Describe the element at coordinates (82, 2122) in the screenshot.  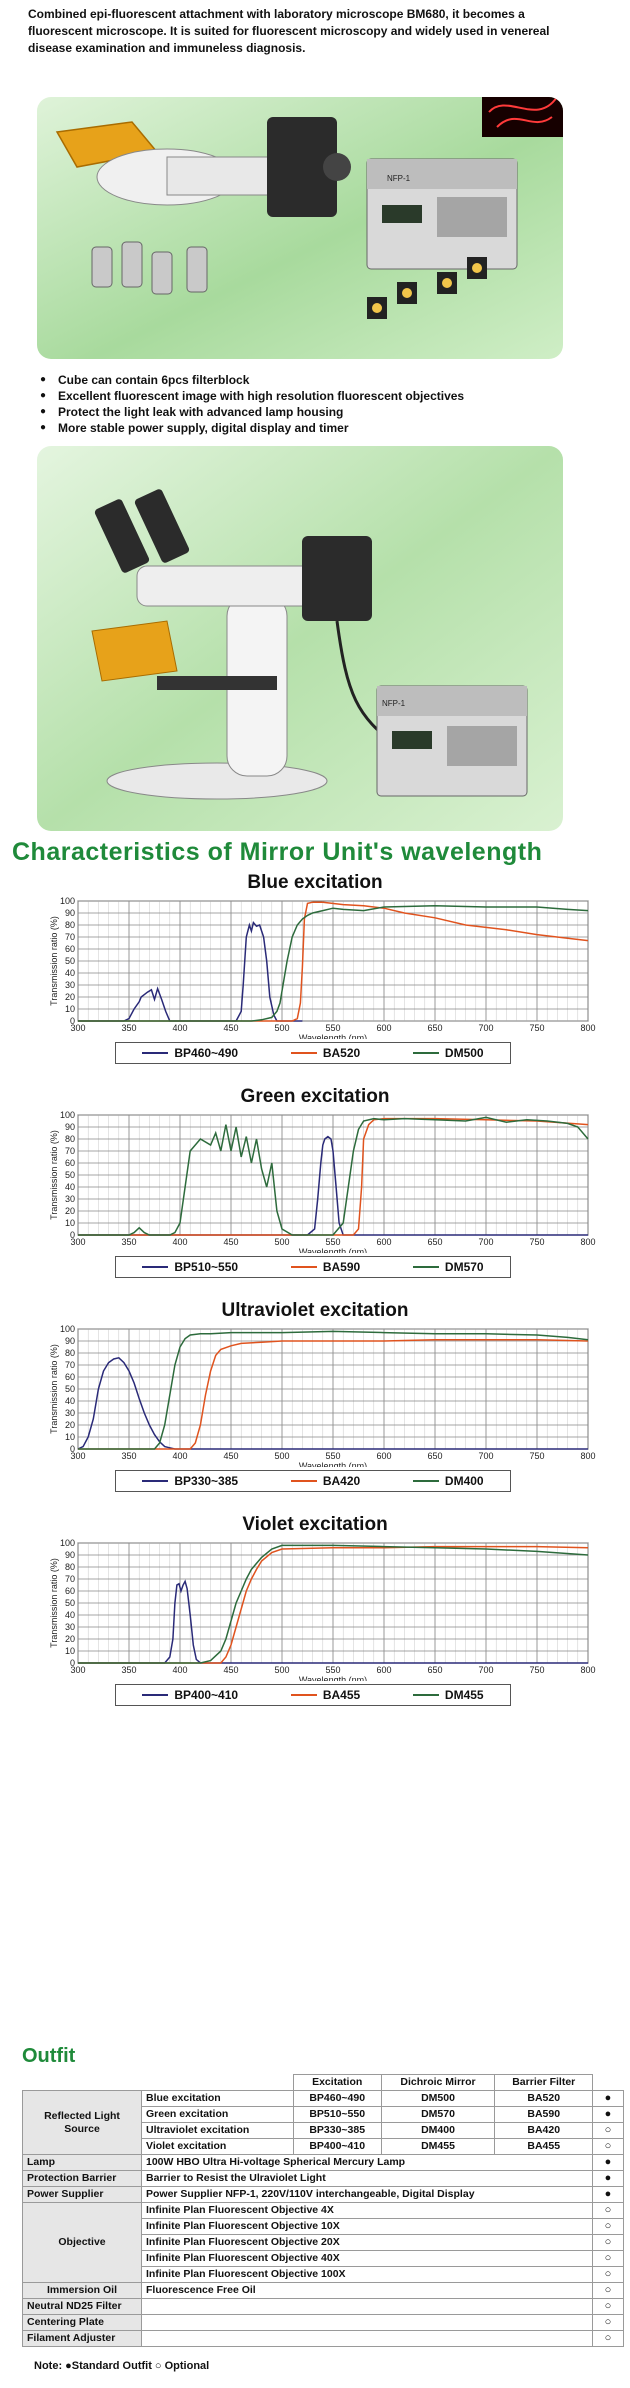
I see `reflected-light-label: Reflected Light Source` at that location.